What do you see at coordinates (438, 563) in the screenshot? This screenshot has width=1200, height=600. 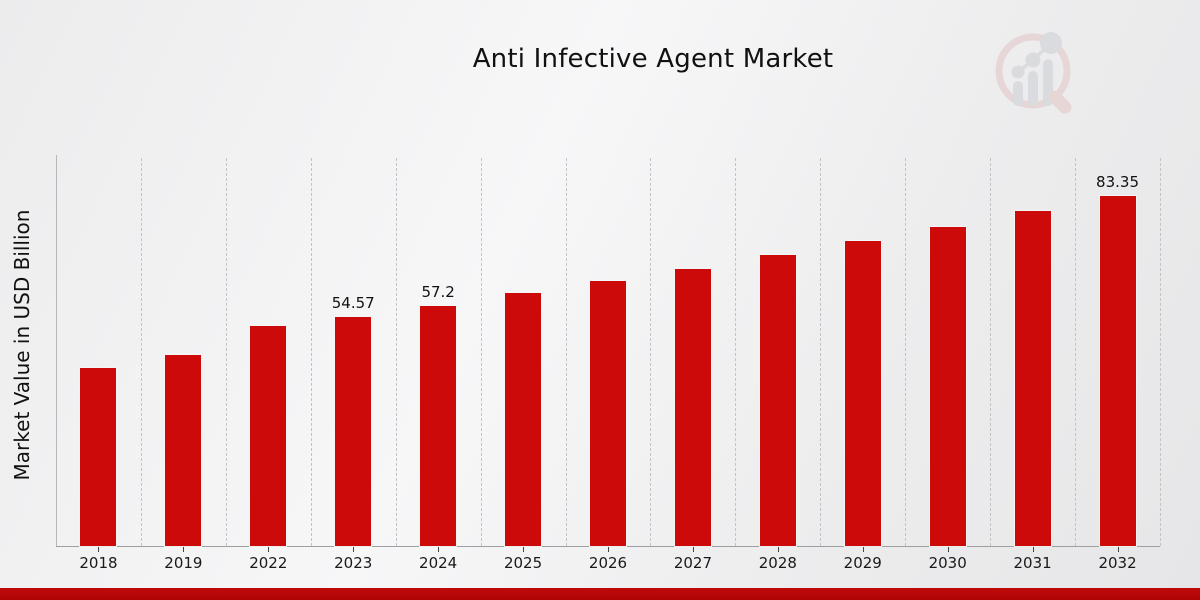 I see `x-axis-tick-label: 2024` at bounding box center [438, 563].